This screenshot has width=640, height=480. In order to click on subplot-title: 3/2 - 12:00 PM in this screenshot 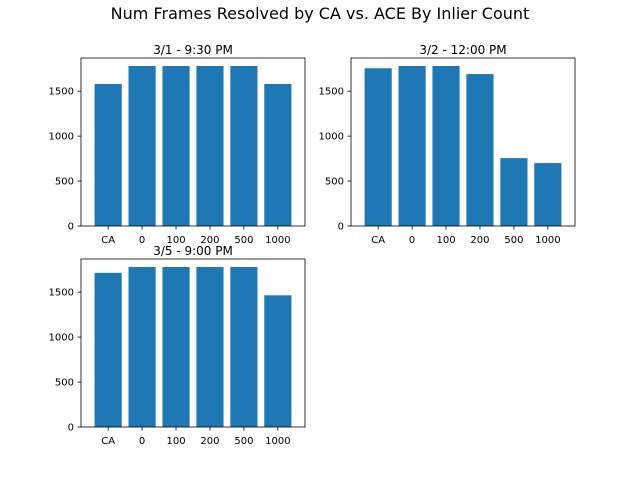, I will do `click(462, 50)`.